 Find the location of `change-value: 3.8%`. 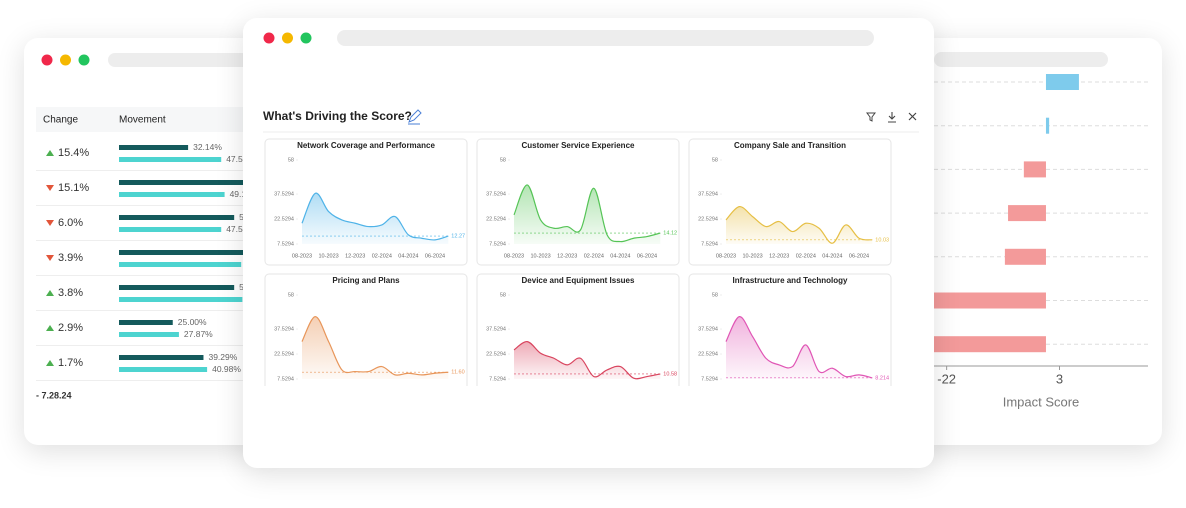

change-value: 3.8% is located at coordinates (70, 293).